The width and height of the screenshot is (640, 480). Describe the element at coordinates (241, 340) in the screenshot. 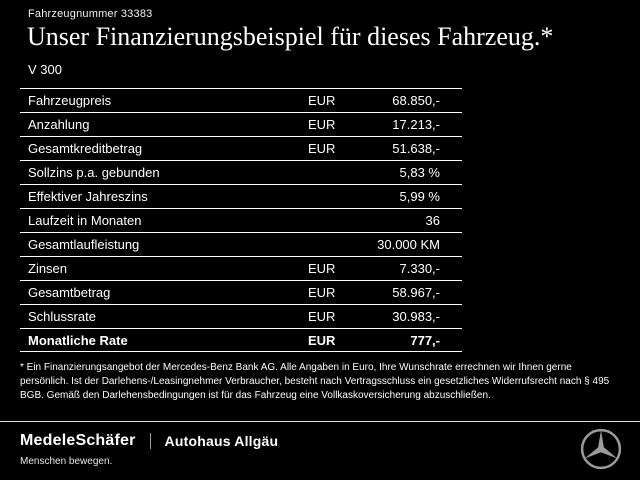

I see `table-row: Monatliche Rate EUR 777,-` at that location.